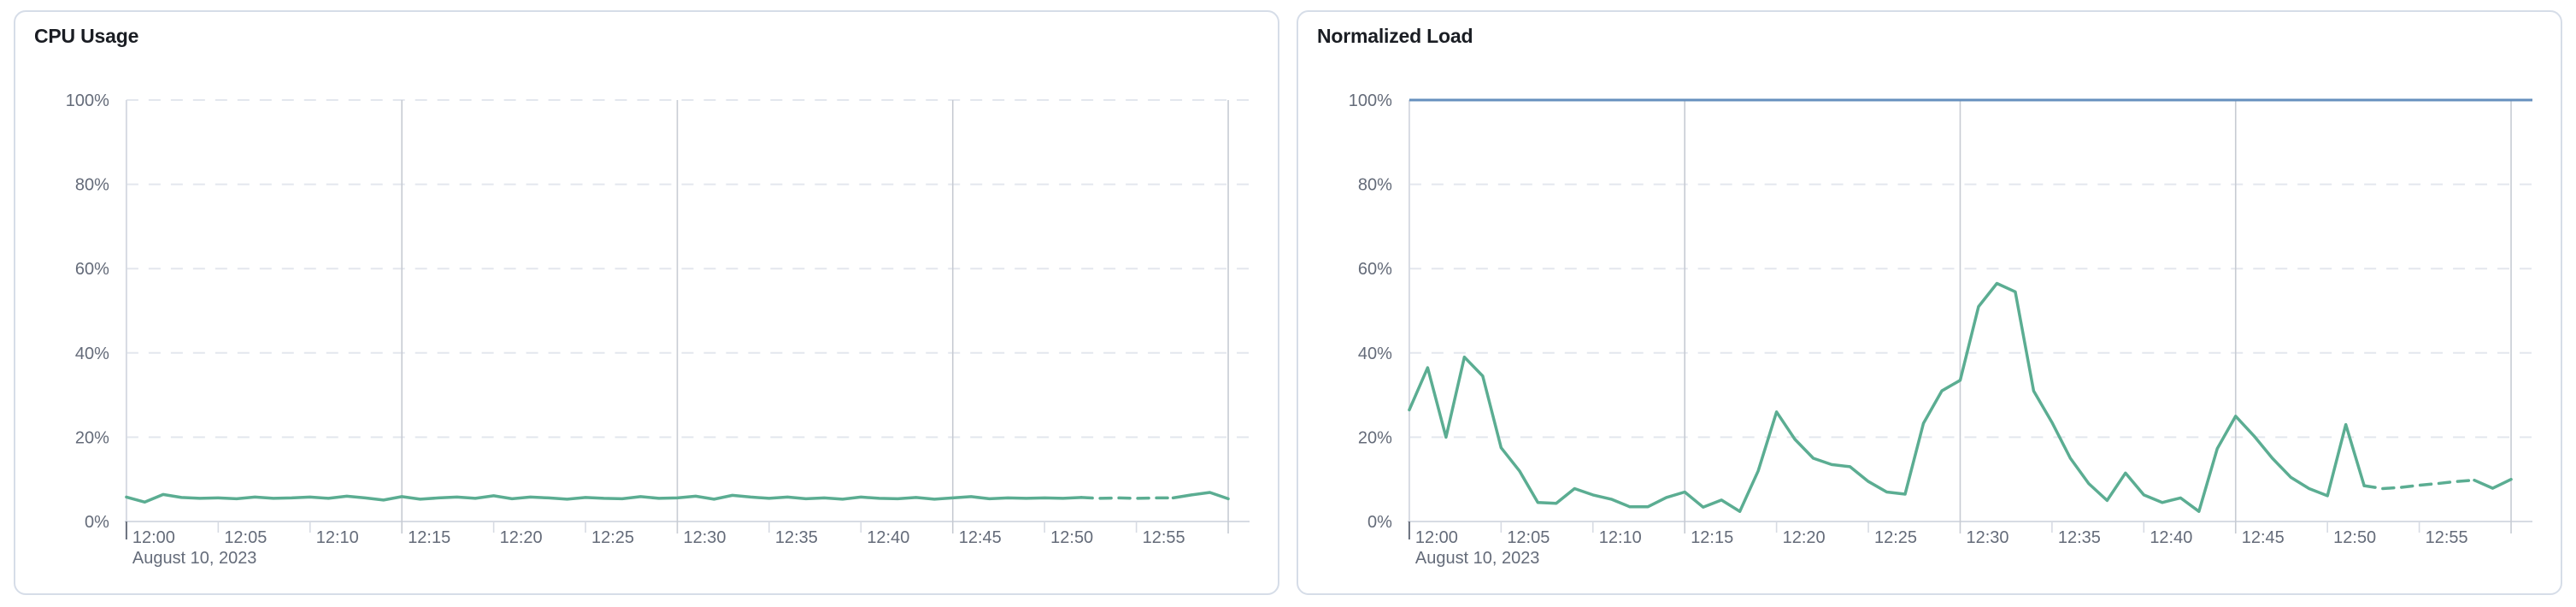  What do you see at coordinates (1395, 36) in the screenshot?
I see `panel-title-normalized-load: Normalized Load` at bounding box center [1395, 36].